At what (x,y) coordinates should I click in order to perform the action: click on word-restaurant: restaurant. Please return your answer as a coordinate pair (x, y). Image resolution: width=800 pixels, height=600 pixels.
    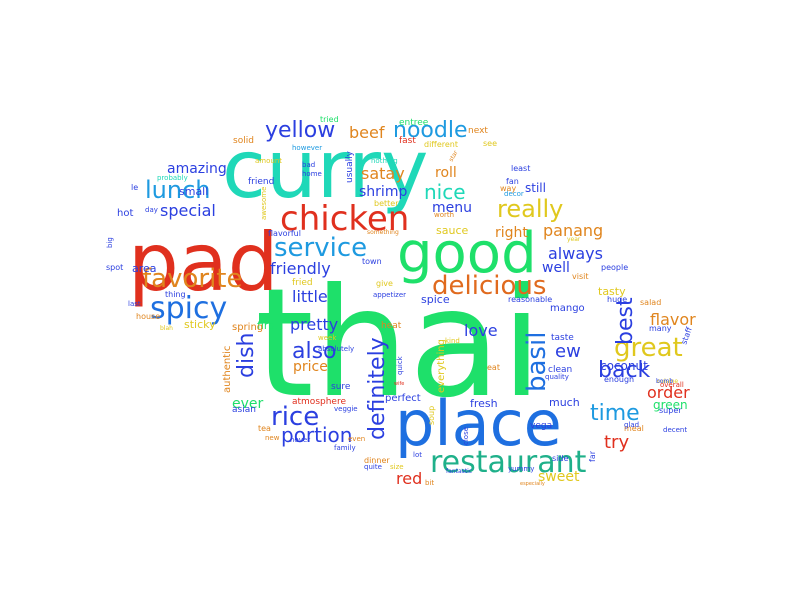
    Looking at the image, I should click on (508, 462).